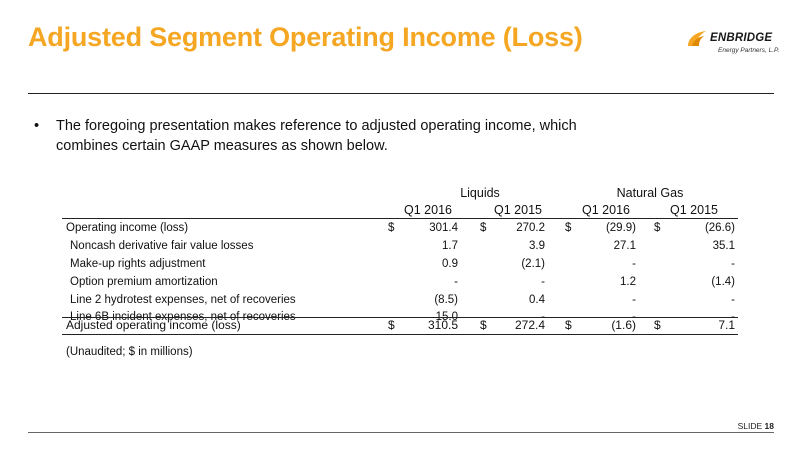 Image resolution: width=800 pixels, height=450 pixels. What do you see at coordinates (443, 228) in the screenshot?
I see `cell-value: 301.4` at bounding box center [443, 228].